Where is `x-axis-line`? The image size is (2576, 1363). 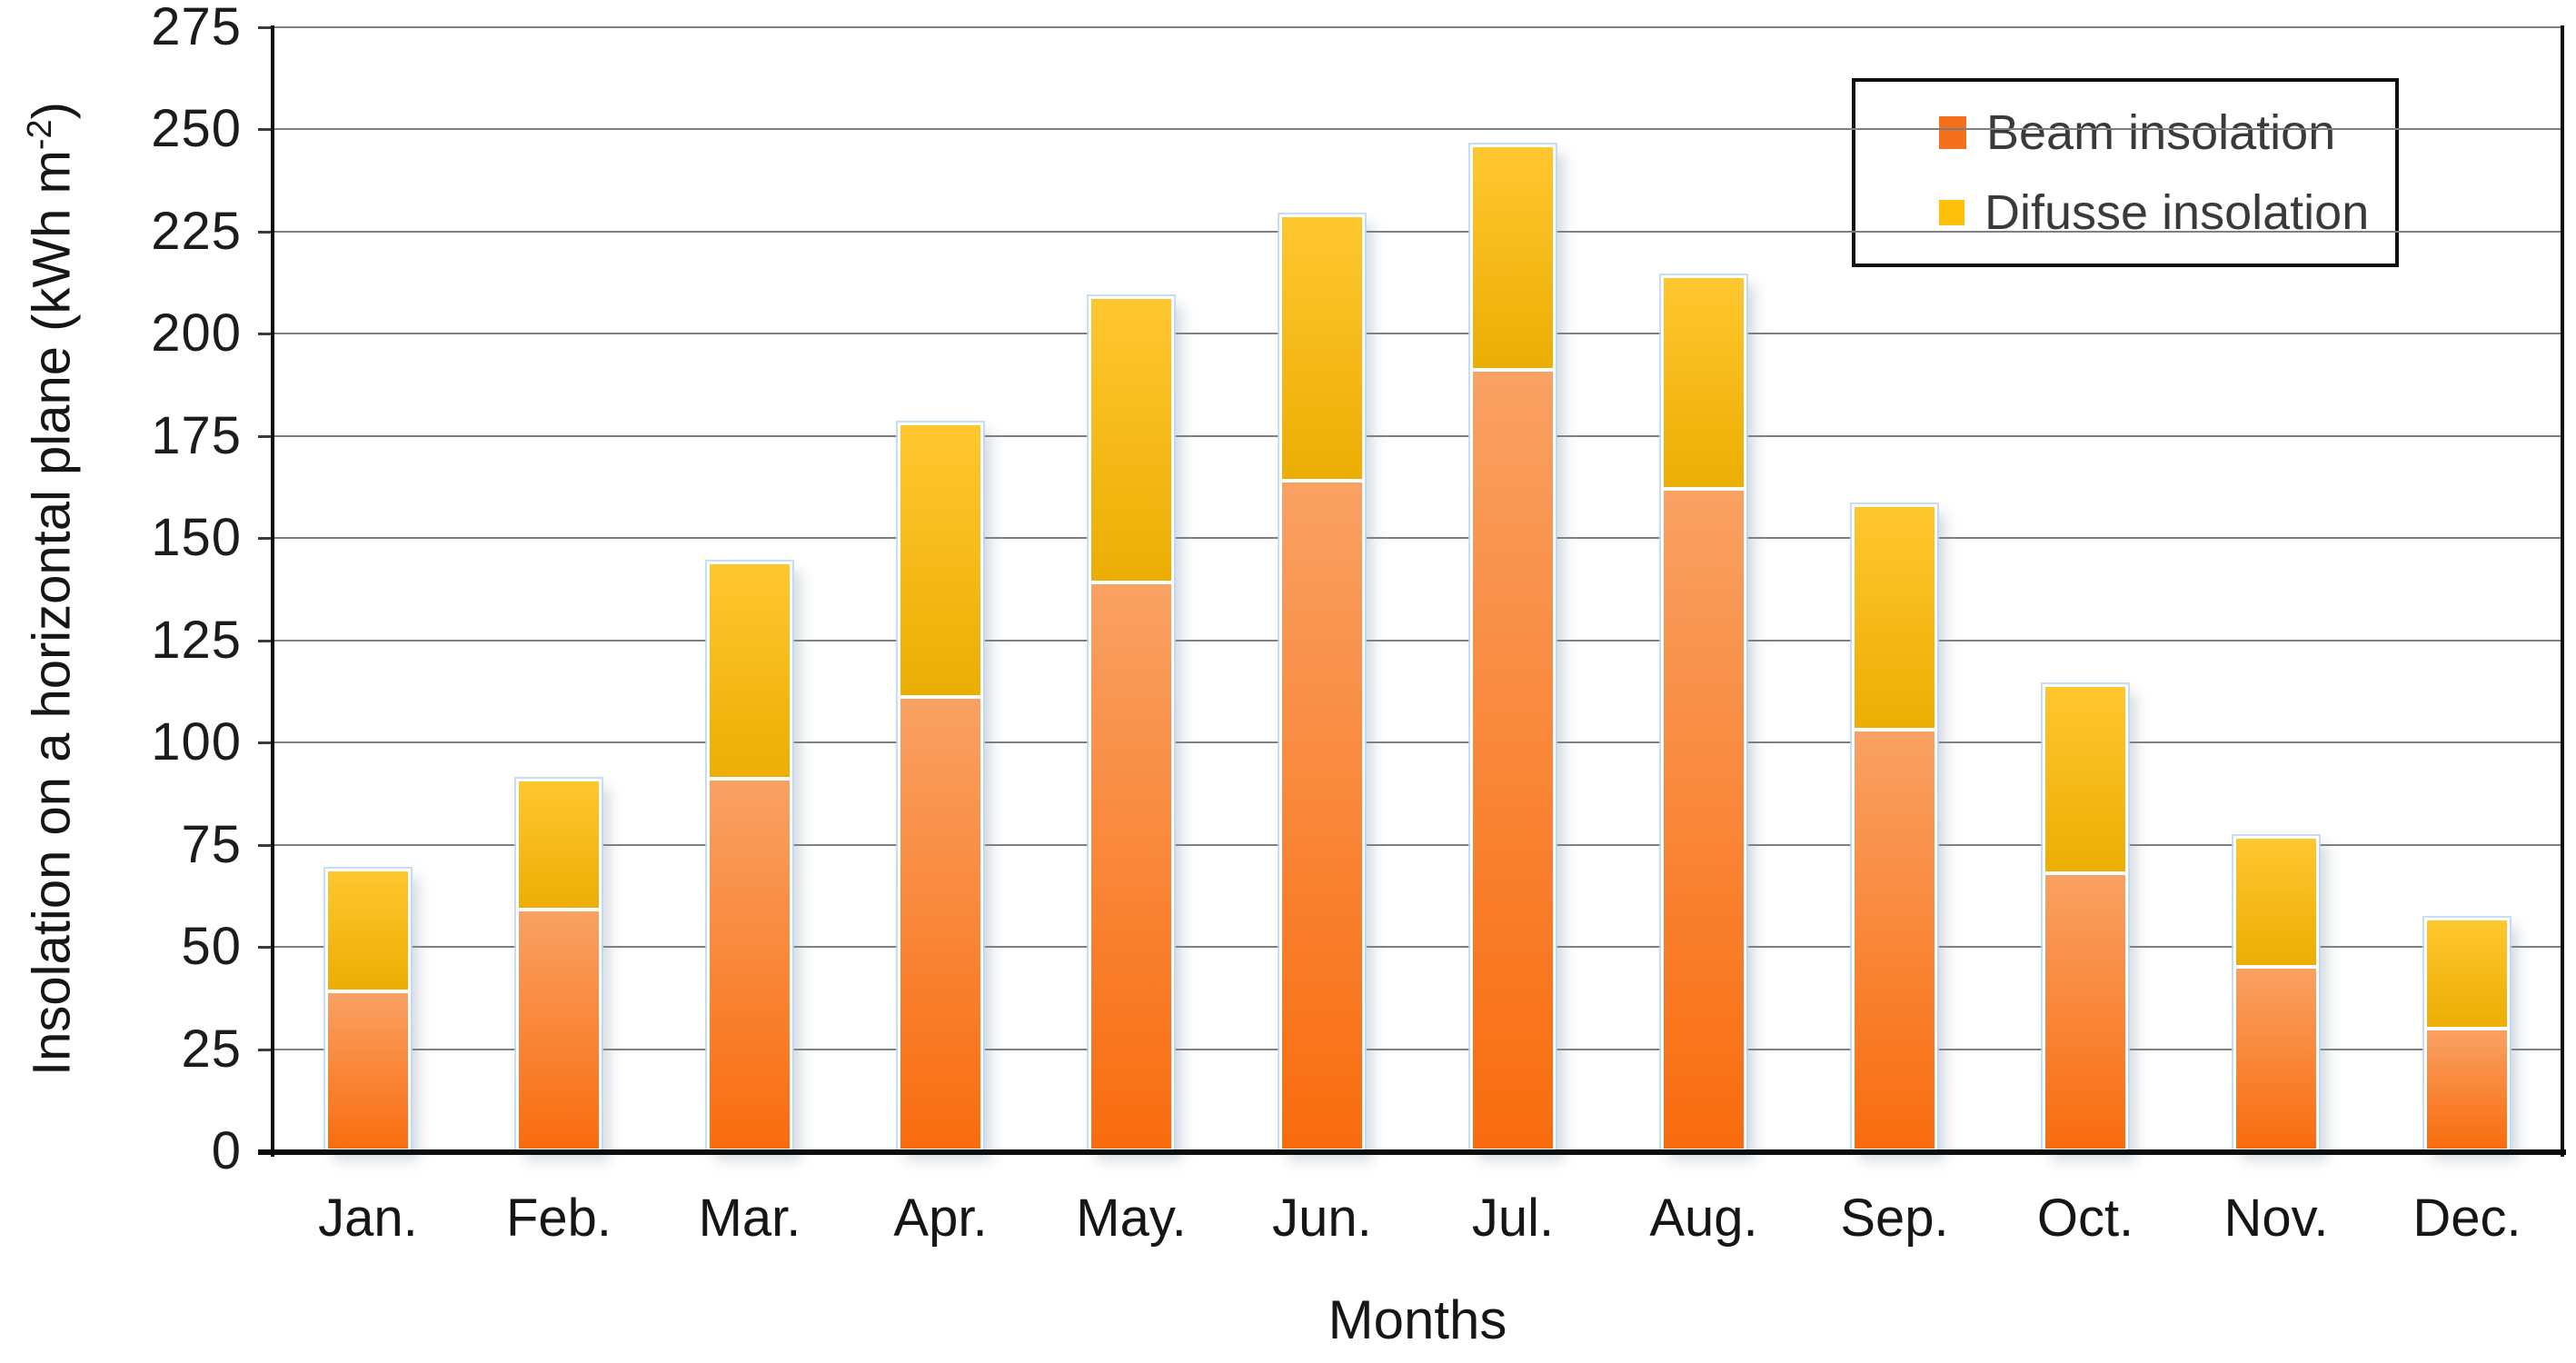
x-axis-line is located at coordinates (1412, 1152).